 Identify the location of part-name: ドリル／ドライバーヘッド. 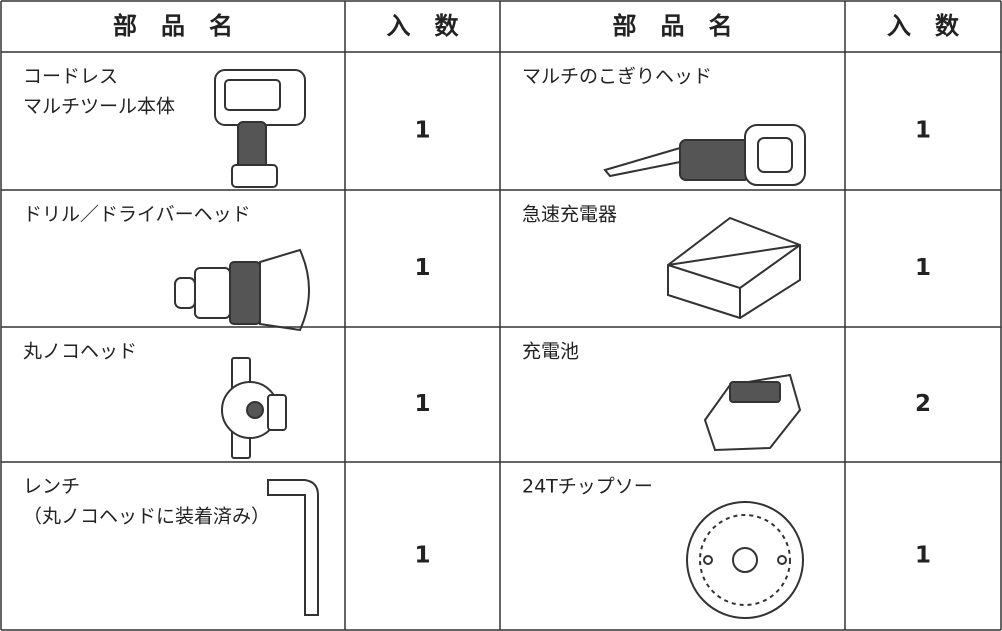
(137, 215).